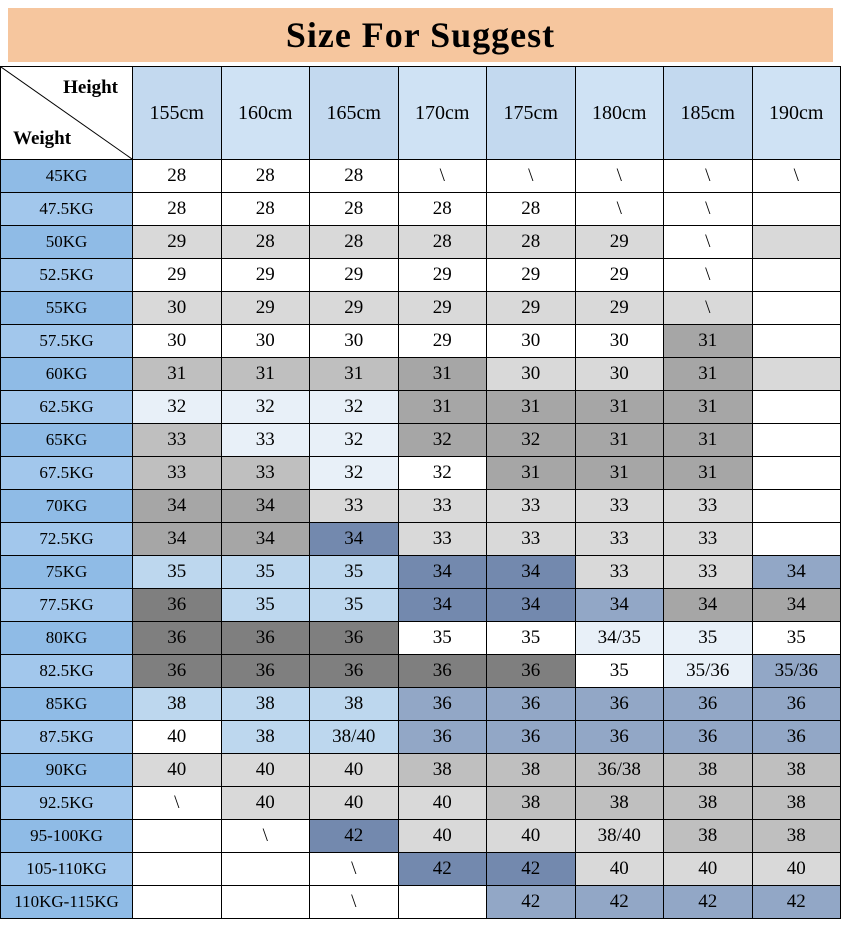 This screenshot has height=930, width=841. I want to click on weight-label: 75KG, so click(66, 572).